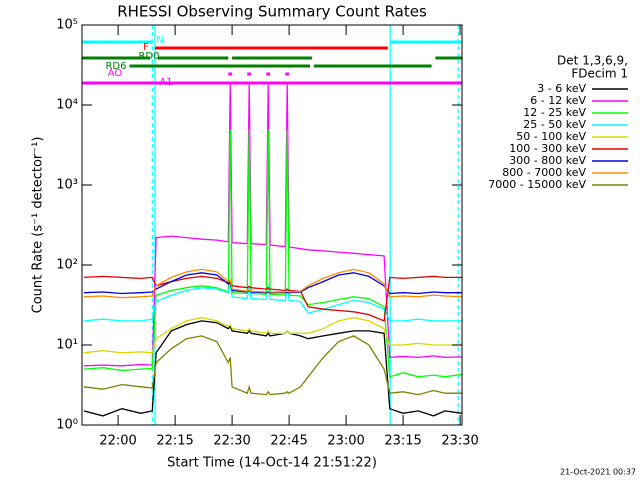 The image size is (640, 480). Describe the element at coordinates (547, 160) in the screenshot. I see `legend-label: 300 - 800 keV` at that location.